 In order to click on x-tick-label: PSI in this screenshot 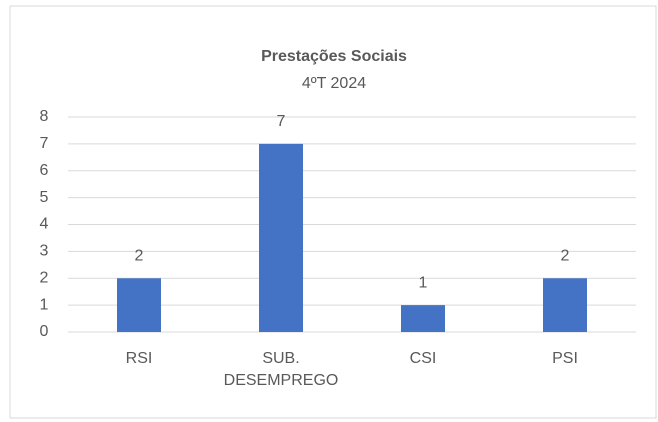, I will do `click(565, 358)`.